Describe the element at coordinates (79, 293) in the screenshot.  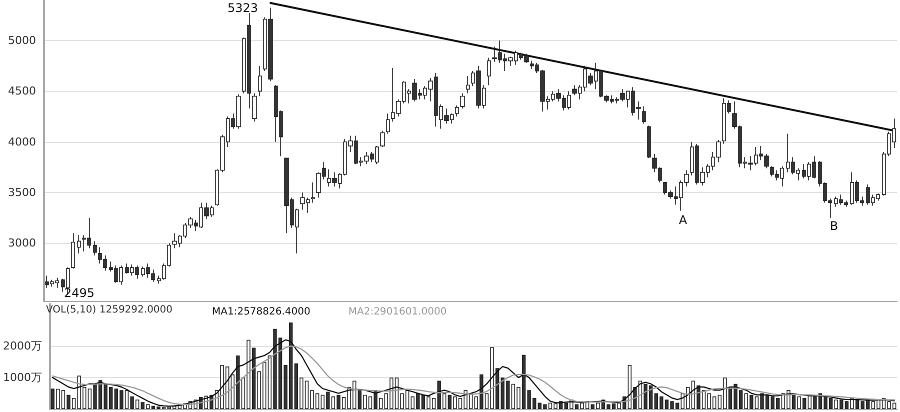
I see `annotation: 2495` at that location.